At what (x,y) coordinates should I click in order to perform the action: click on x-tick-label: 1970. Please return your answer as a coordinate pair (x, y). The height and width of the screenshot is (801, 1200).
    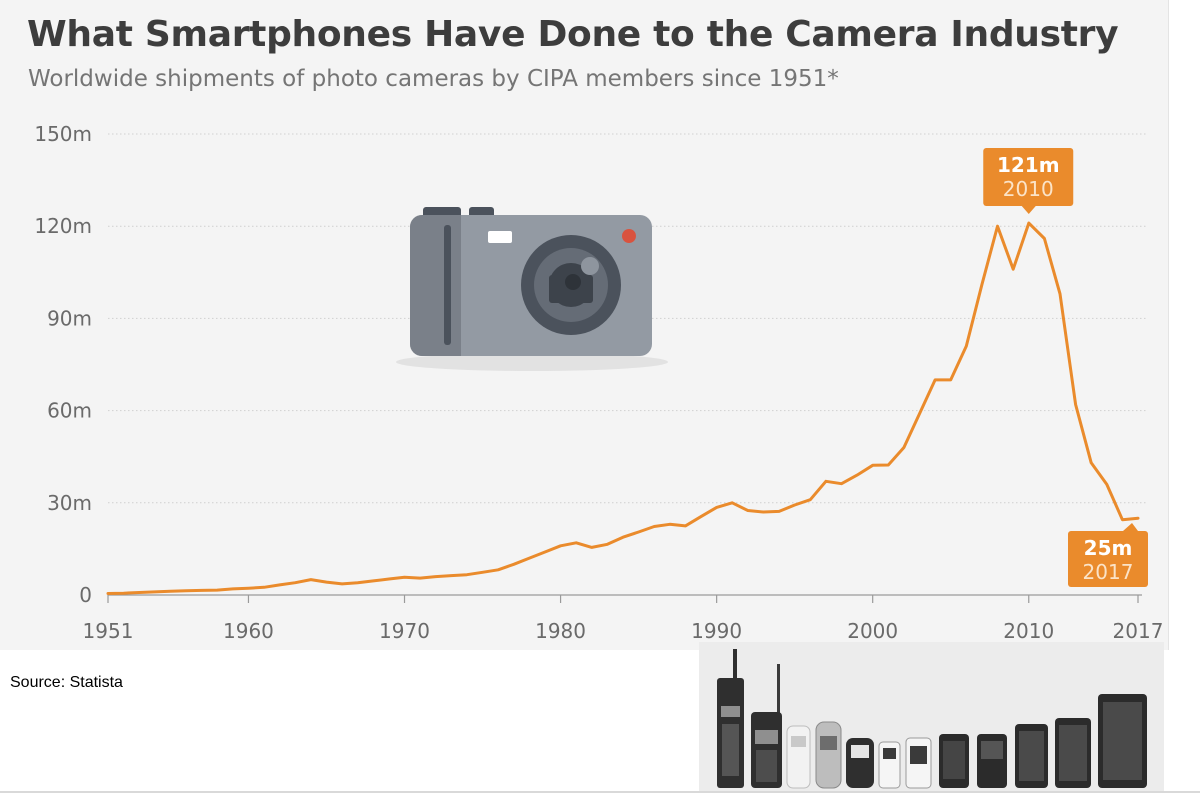
    Looking at the image, I should click on (404, 631).